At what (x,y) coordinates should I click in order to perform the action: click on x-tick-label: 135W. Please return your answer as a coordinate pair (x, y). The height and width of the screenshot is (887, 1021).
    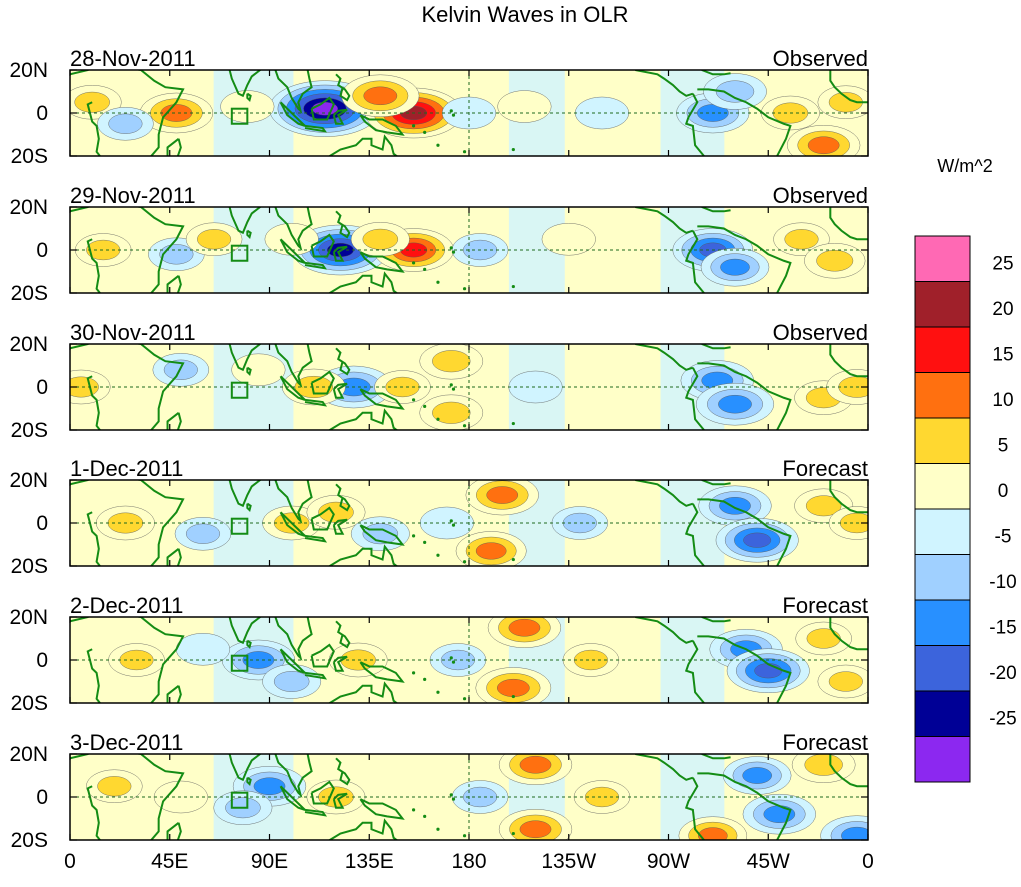
    Looking at the image, I should click on (568, 861).